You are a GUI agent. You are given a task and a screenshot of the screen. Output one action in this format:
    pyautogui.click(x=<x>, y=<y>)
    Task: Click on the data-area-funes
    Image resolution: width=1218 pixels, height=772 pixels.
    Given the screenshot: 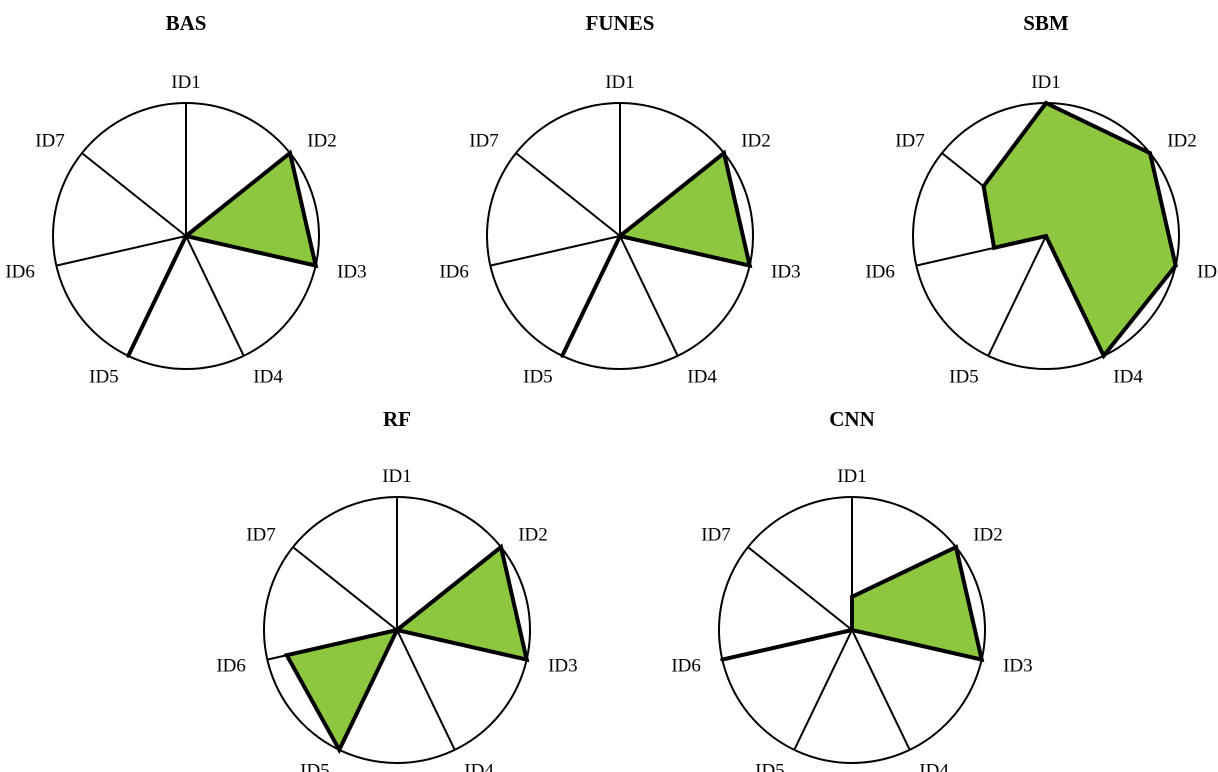 What is the action you would take?
    pyautogui.click(x=656, y=253)
    